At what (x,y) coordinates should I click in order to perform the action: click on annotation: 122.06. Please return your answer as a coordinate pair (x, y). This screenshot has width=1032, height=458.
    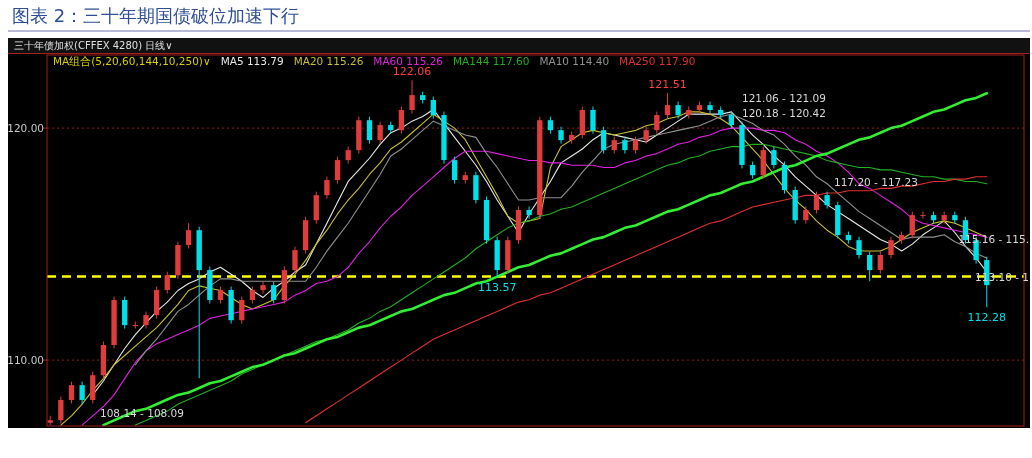
    Looking at the image, I should click on (412, 72).